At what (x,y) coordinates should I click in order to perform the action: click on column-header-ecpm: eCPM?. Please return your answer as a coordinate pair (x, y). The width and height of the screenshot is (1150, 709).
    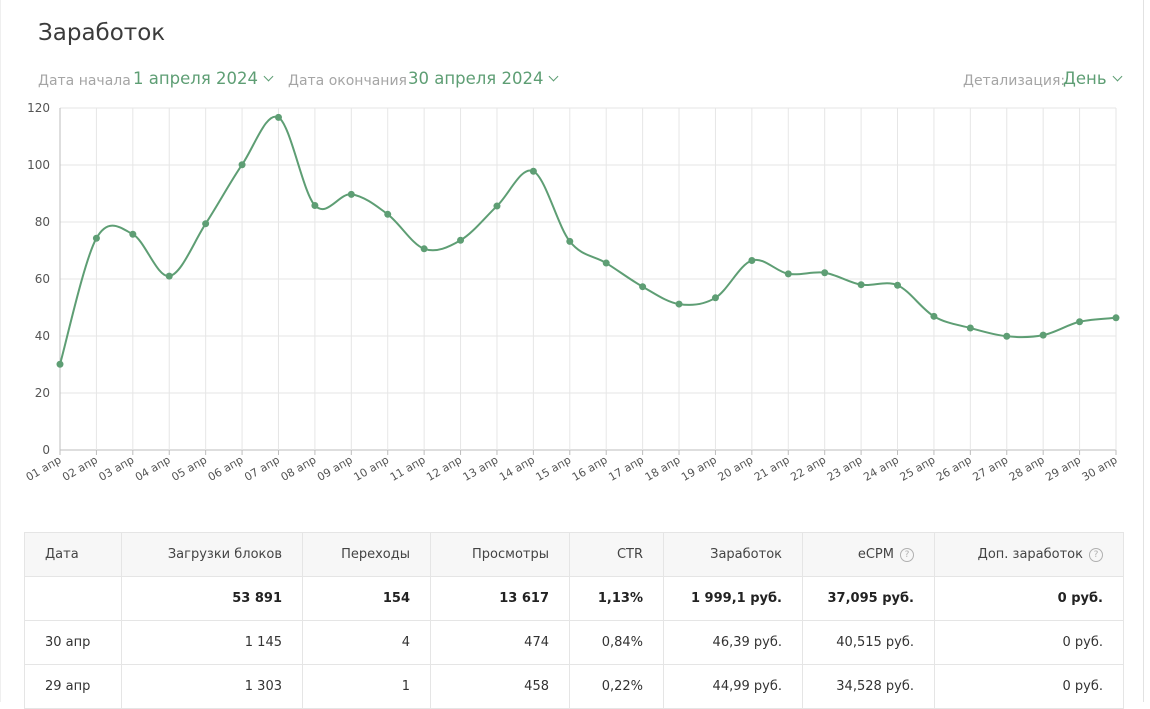
    Looking at the image, I should click on (868, 554).